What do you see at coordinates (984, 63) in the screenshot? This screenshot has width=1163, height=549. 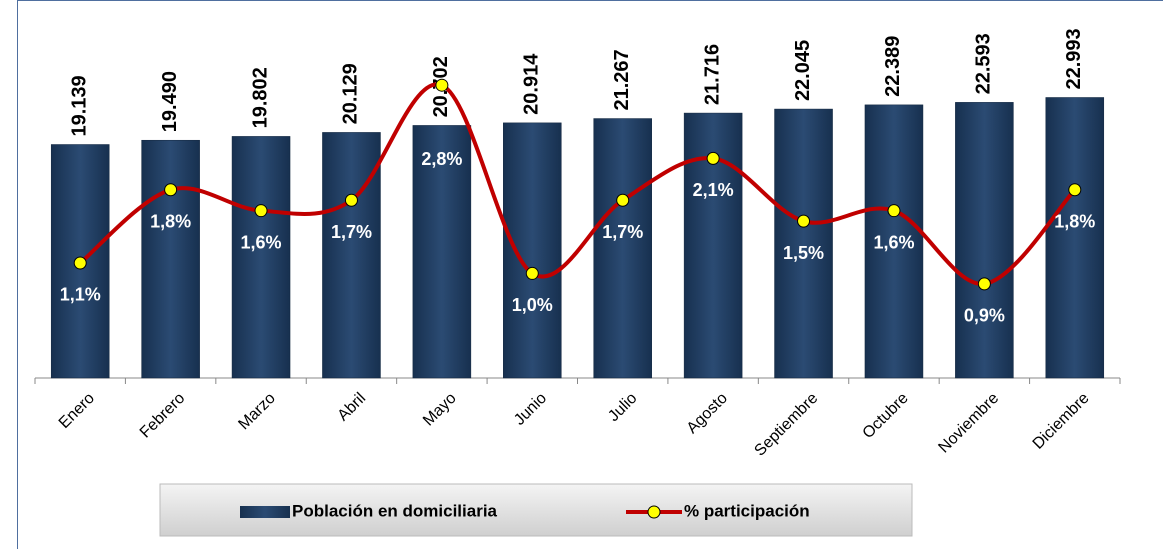 I see `data-label: 22.593` at bounding box center [984, 63].